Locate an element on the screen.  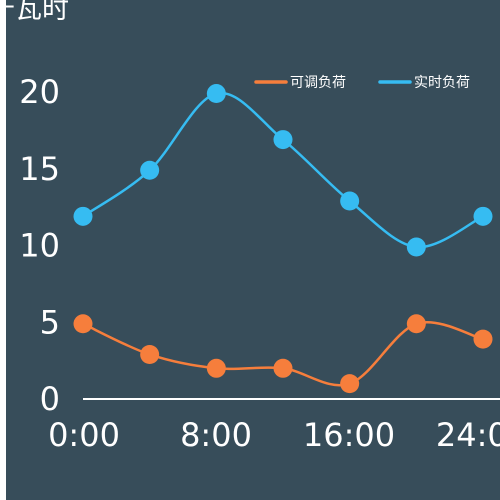
x-tick-label: 24:00 is located at coordinates (468, 435).